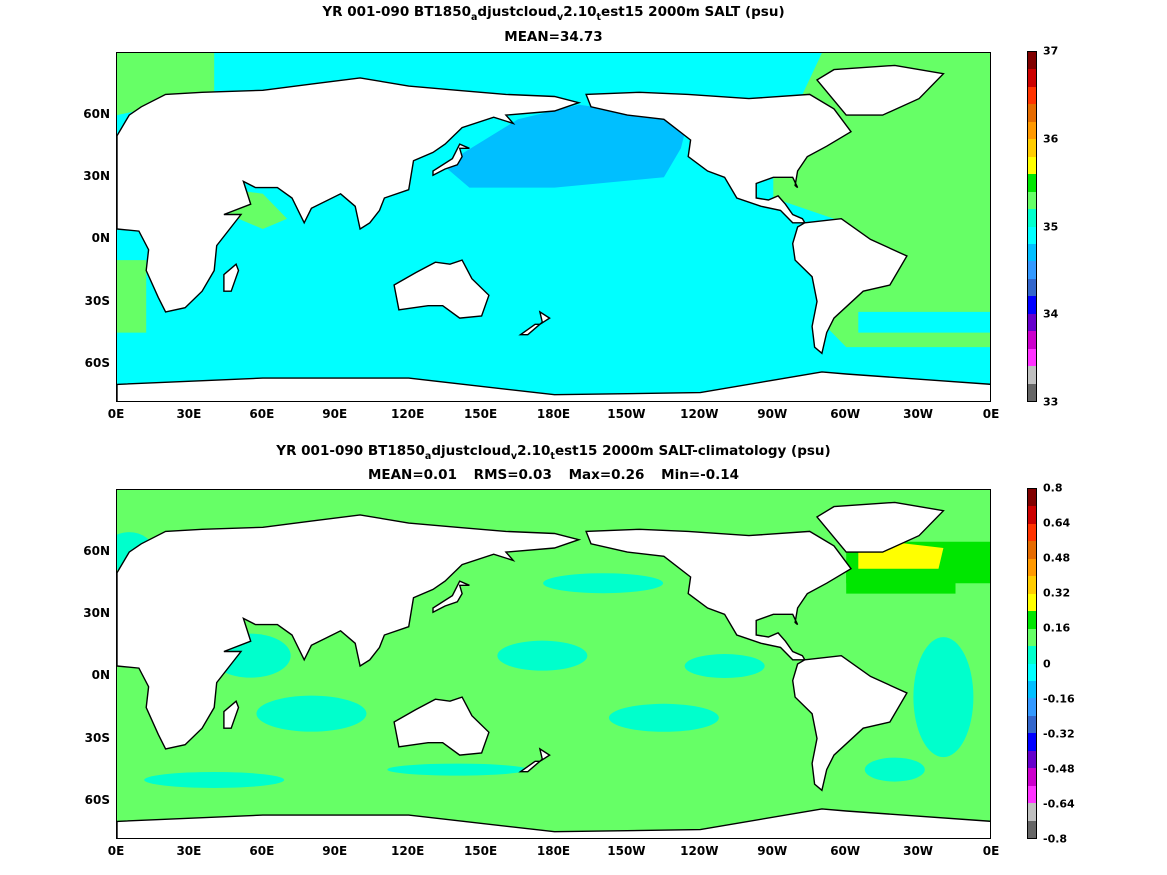 The image size is (1167, 875). What do you see at coordinates (1057, 593) in the screenshot?
I see `colorbar-label: 0.32` at bounding box center [1057, 593].